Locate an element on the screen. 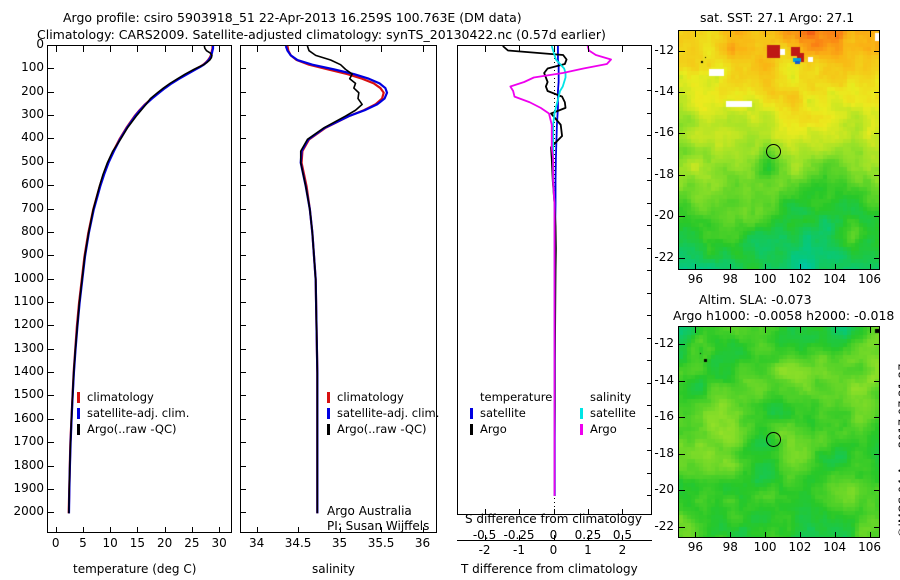 This screenshot has width=900, height=580. sst-map-title: sat. SST: 27.1 Argo: 27.1 is located at coordinates (777, 17).